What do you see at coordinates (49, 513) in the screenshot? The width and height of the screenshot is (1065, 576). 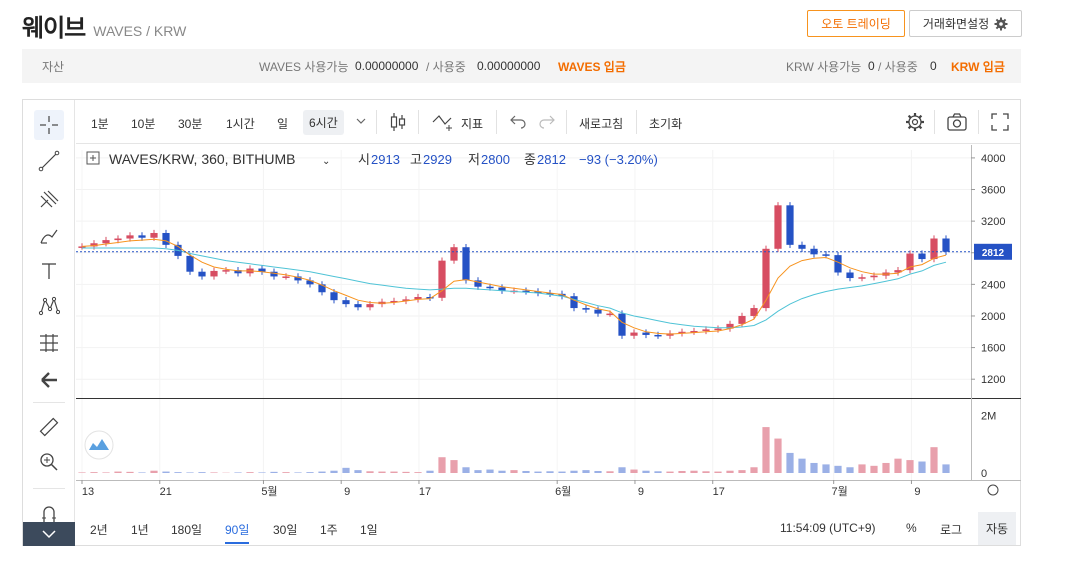 I see `magnet-tool` at bounding box center [49, 513].